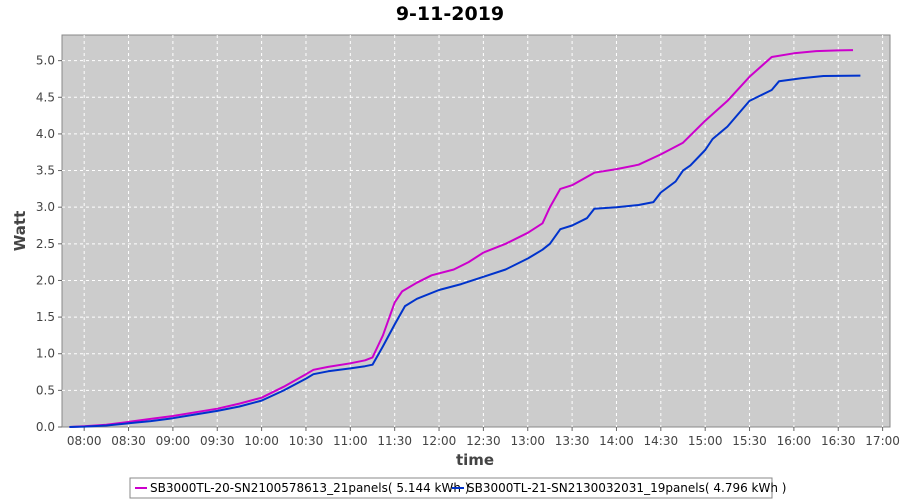 The image size is (900, 504). Describe the element at coordinates (616, 441) in the screenshot. I see `x-tick-label: 14:00` at that location.